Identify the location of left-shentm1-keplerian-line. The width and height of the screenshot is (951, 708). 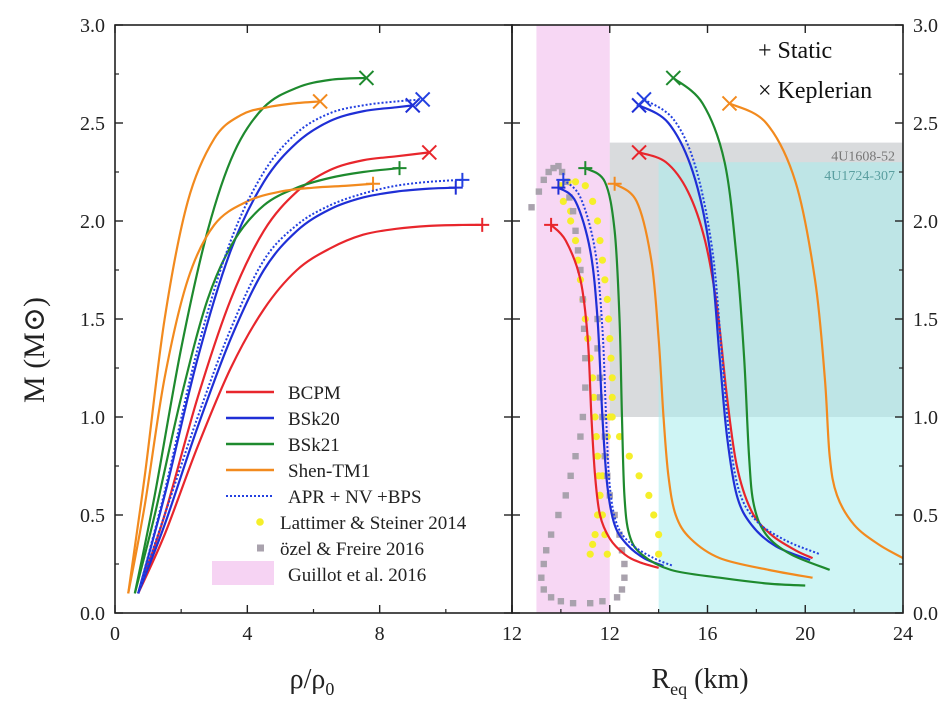
(224, 347).